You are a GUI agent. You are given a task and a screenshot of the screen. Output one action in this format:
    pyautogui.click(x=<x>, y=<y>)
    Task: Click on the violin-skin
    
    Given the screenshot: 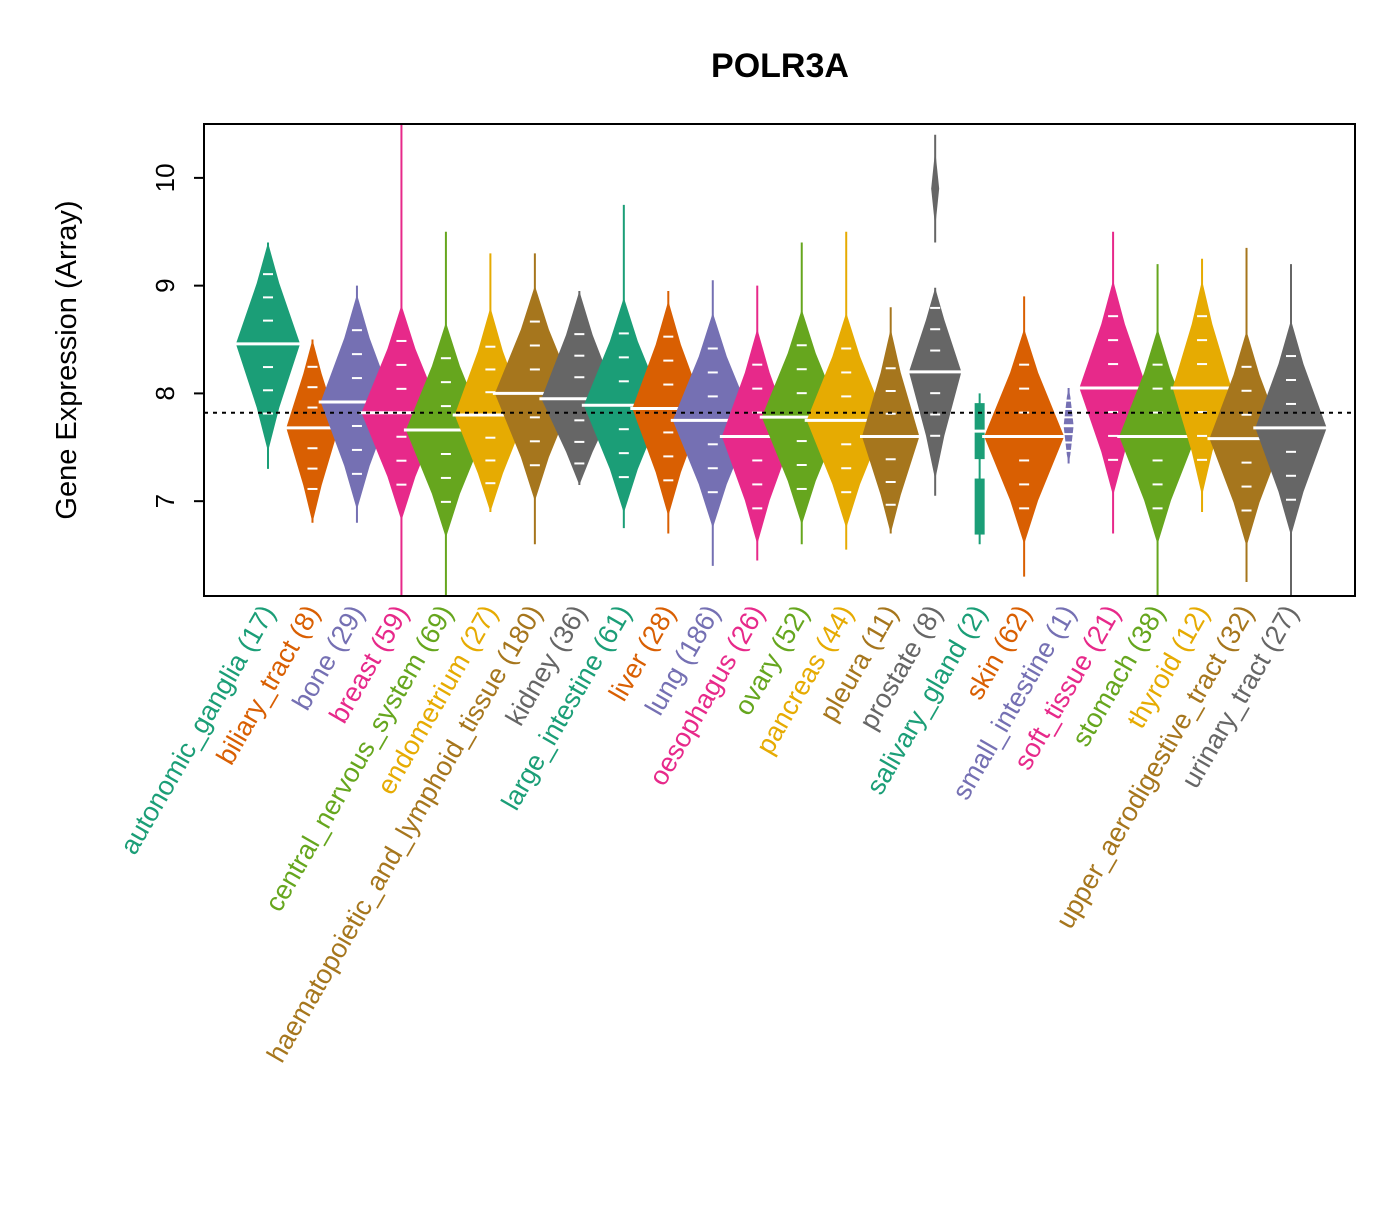 What is the action you would take?
    pyautogui.click(x=1024, y=436)
    